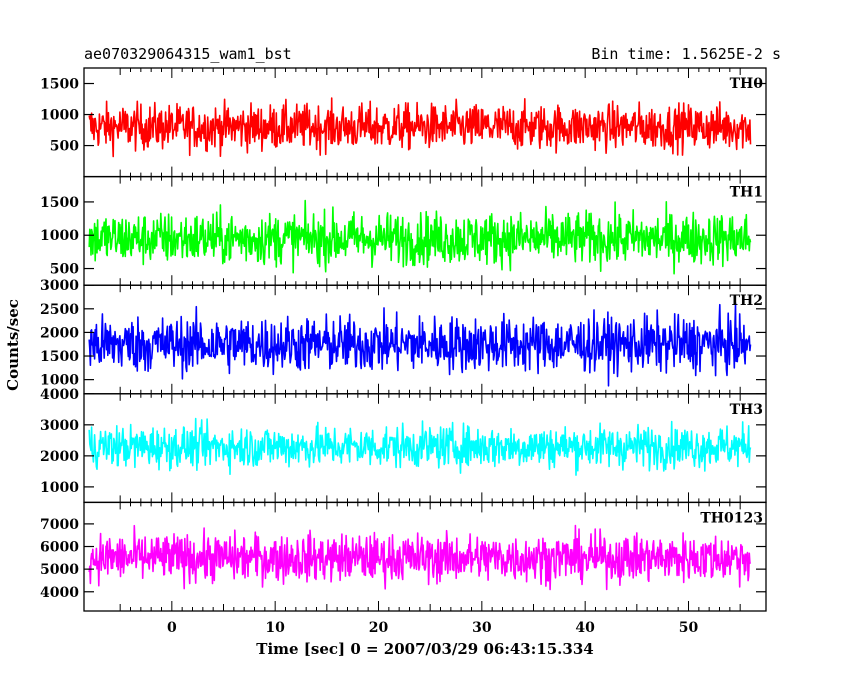  Describe the element at coordinates (585, 628) in the screenshot. I see `x-tick-label: 40` at that location.